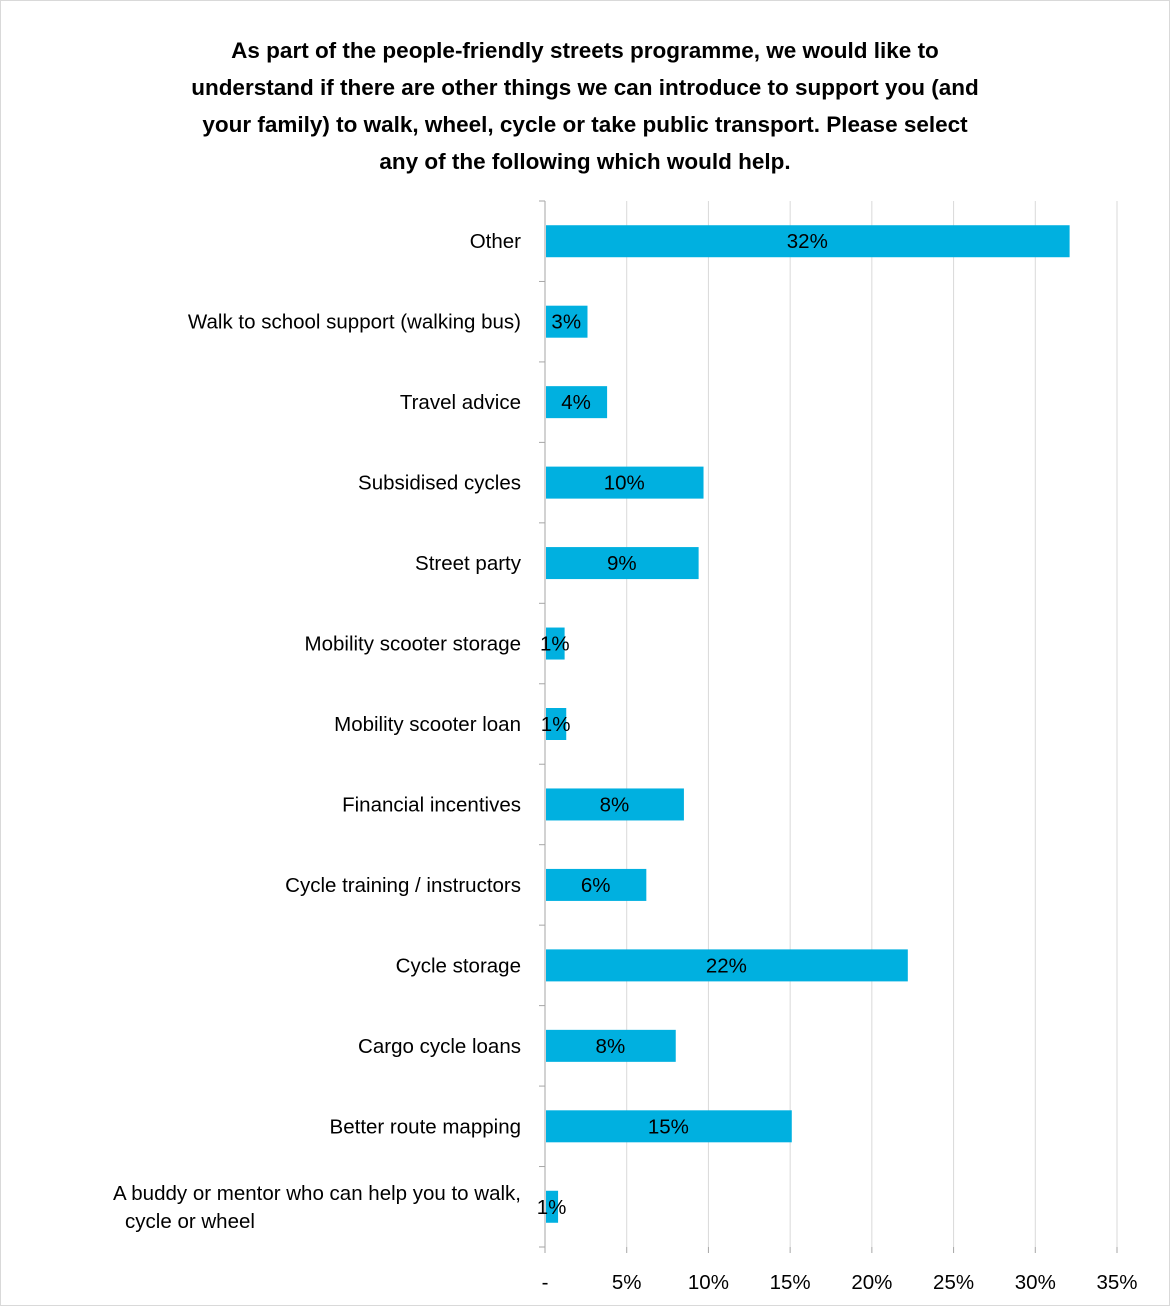 This screenshot has width=1170, height=1306. What do you see at coordinates (190, 1221) in the screenshot?
I see `category-label: cycle or wheel` at bounding box center [190, 1221].